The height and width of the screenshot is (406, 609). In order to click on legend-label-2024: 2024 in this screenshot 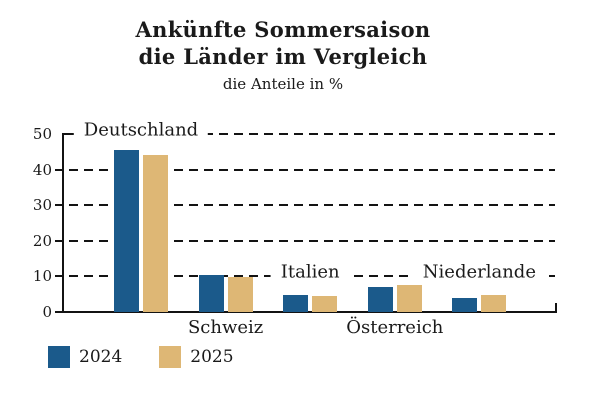, I will do `click(101, 357)`.